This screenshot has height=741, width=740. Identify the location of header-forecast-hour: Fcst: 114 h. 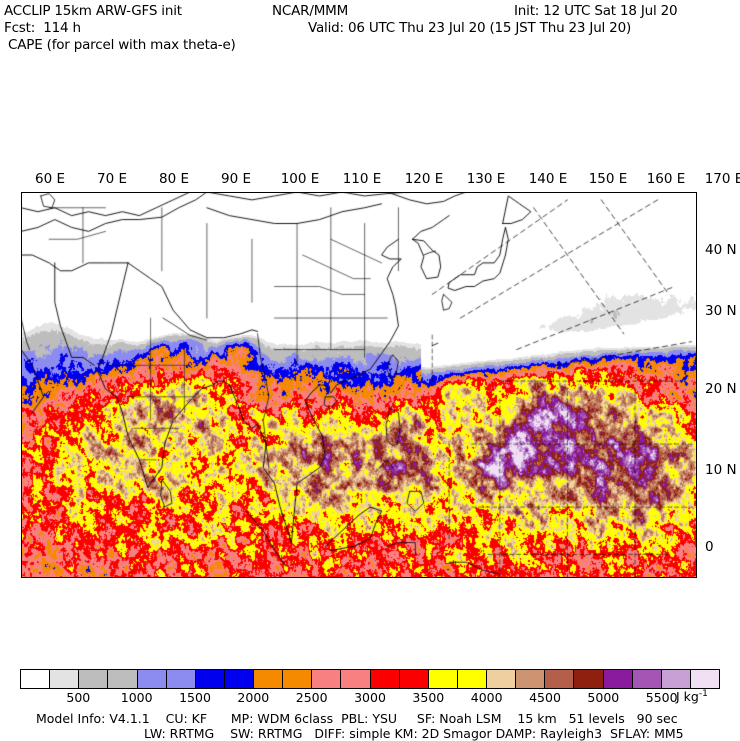
(42, 28).